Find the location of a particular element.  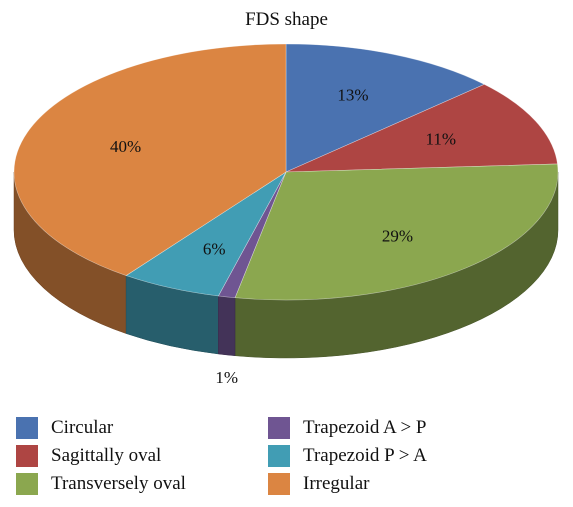

legend-label: Circular is located at coordinates (82, 427).